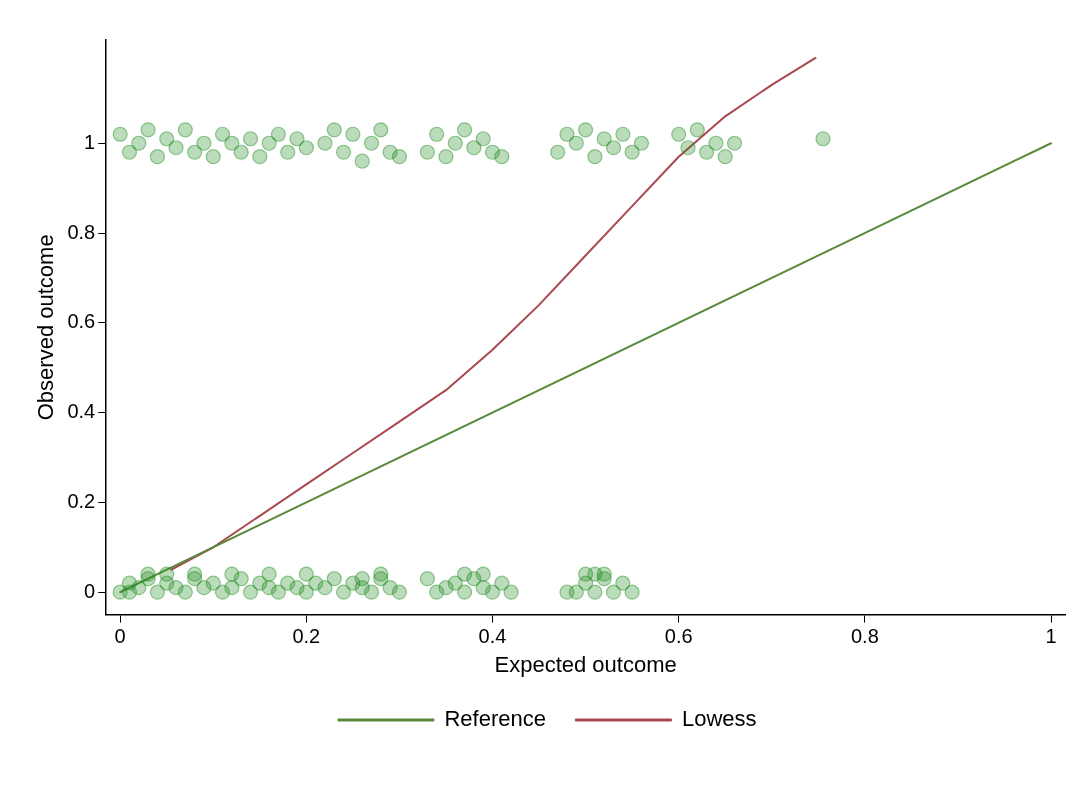 This screenshot has height=791, width=1080. Describe the element at coordinates (1051, 636) in the screenshot. I see `x-tick-label: 1` at that location.